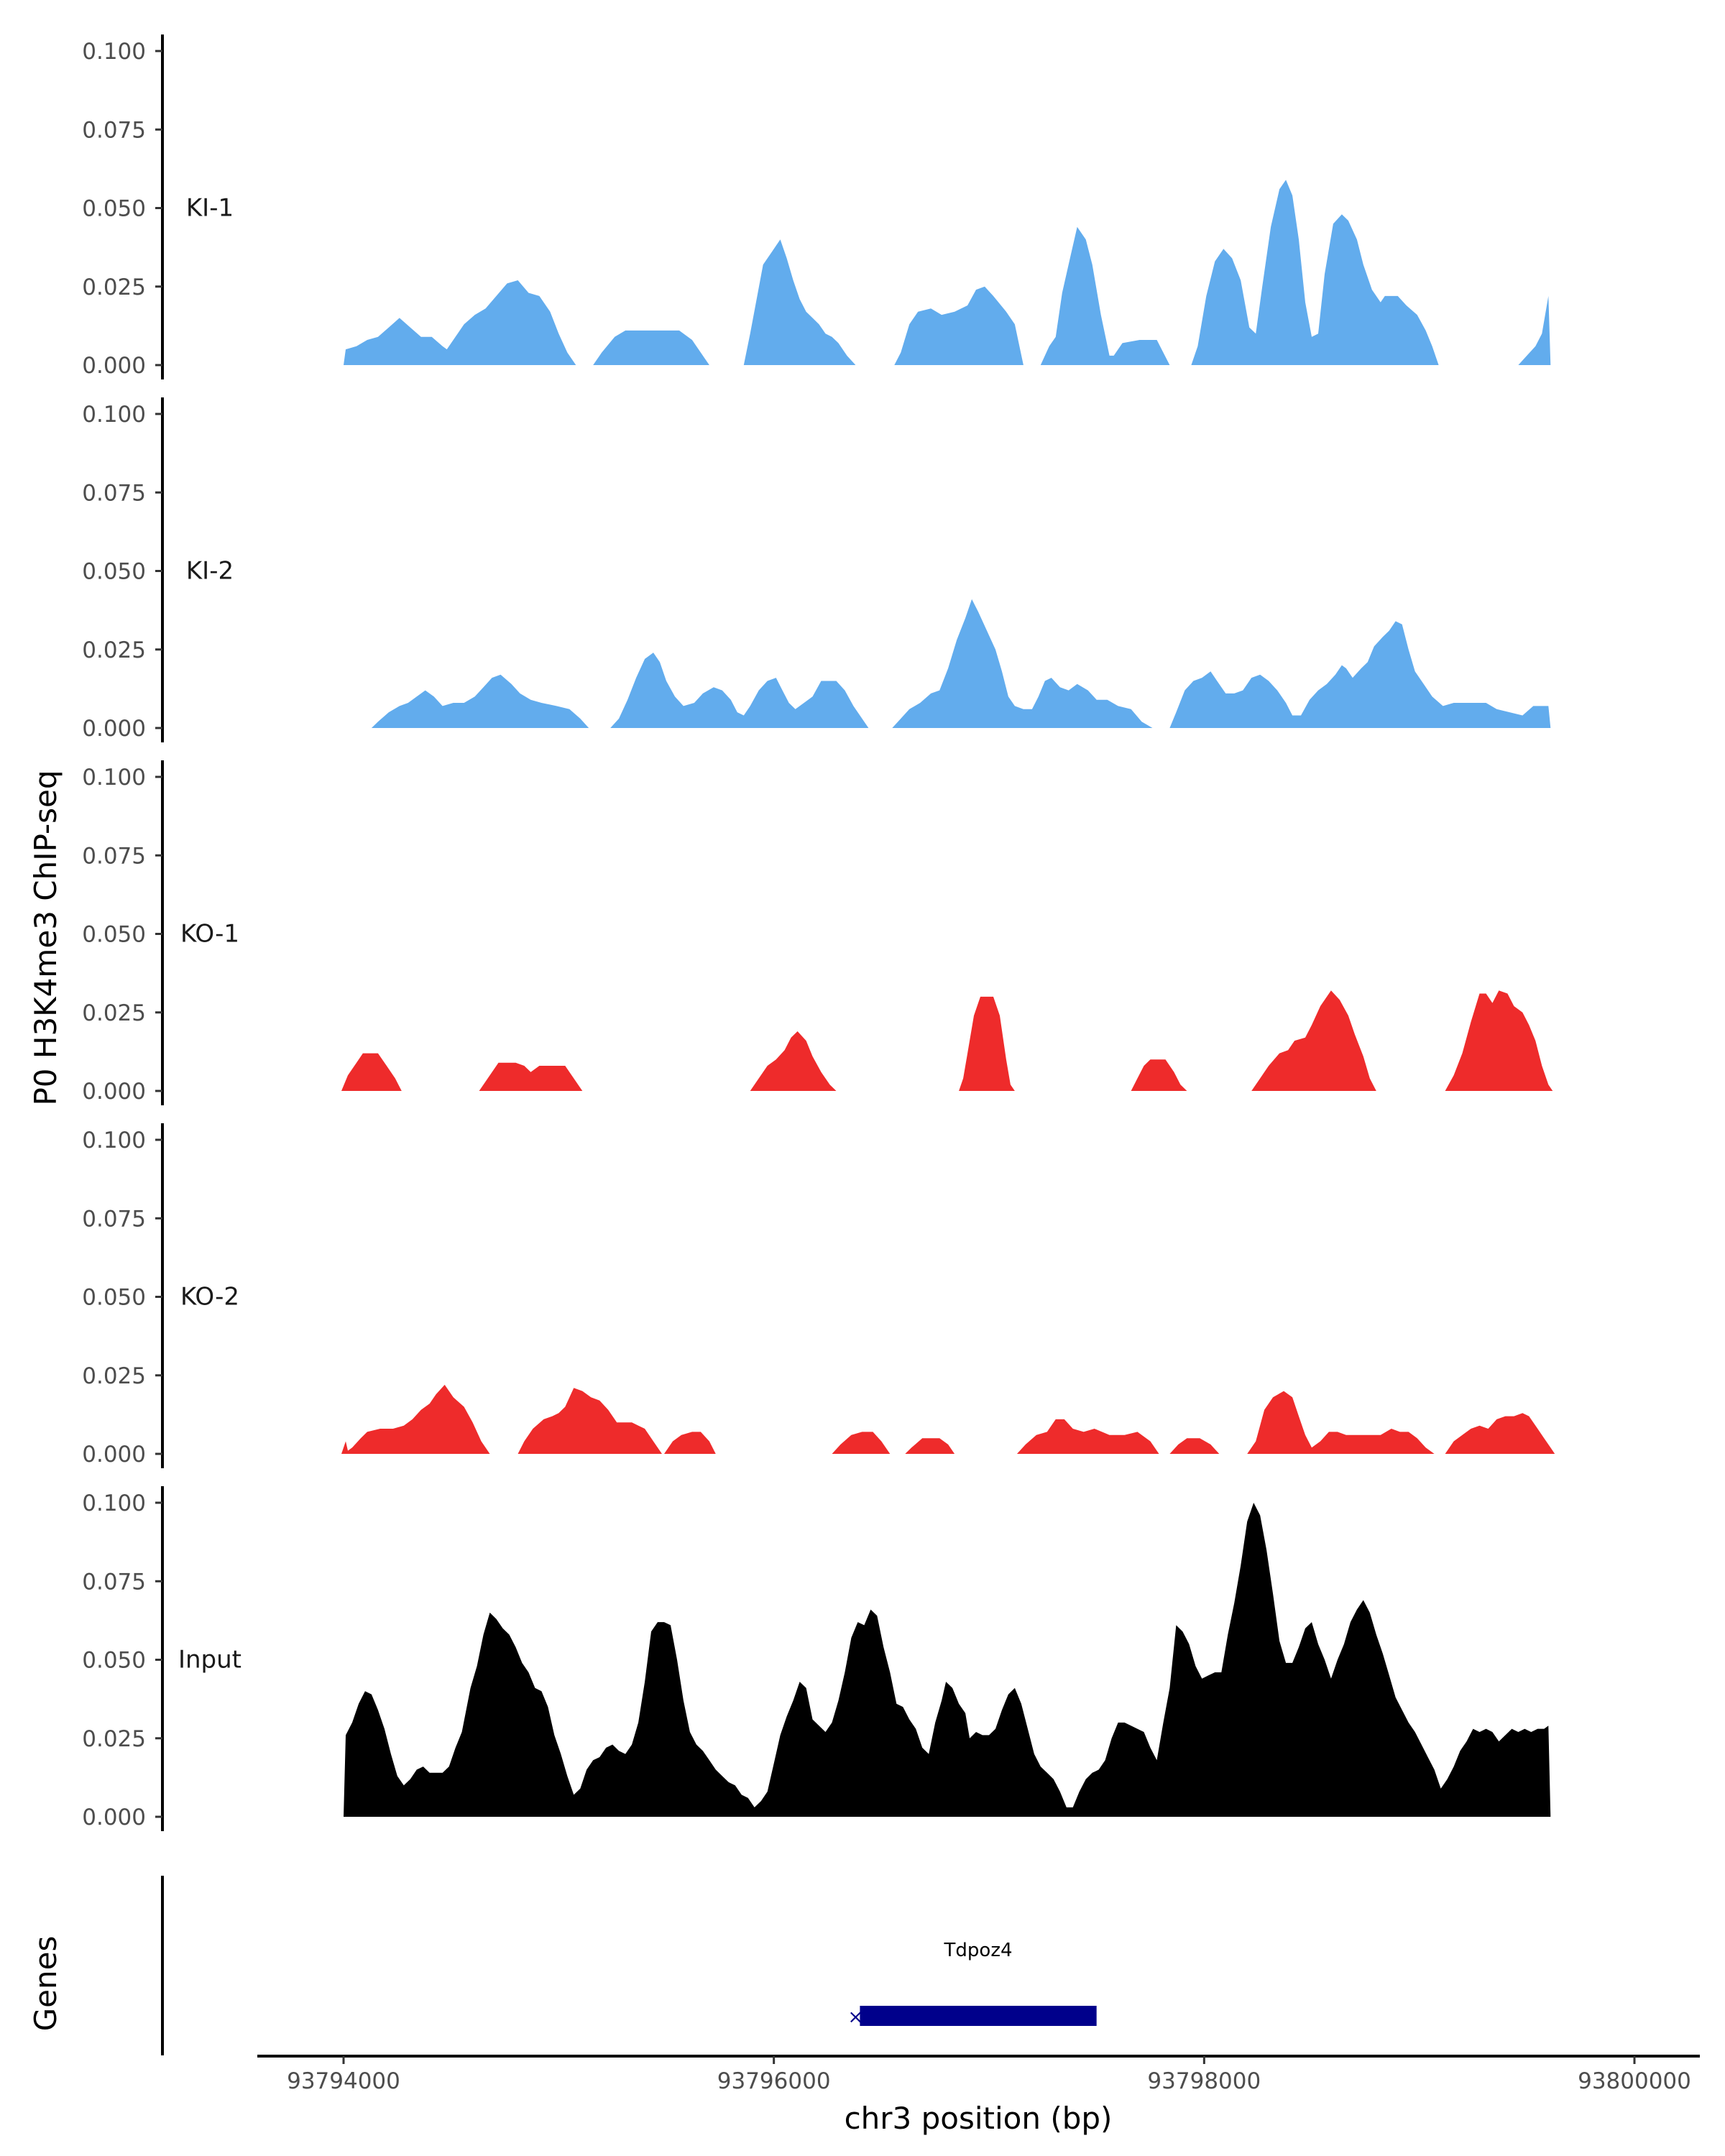 This screenshot has height=2156, width=1725. I want to click on track-label-ki-2: KI-2, so click(210, 571).